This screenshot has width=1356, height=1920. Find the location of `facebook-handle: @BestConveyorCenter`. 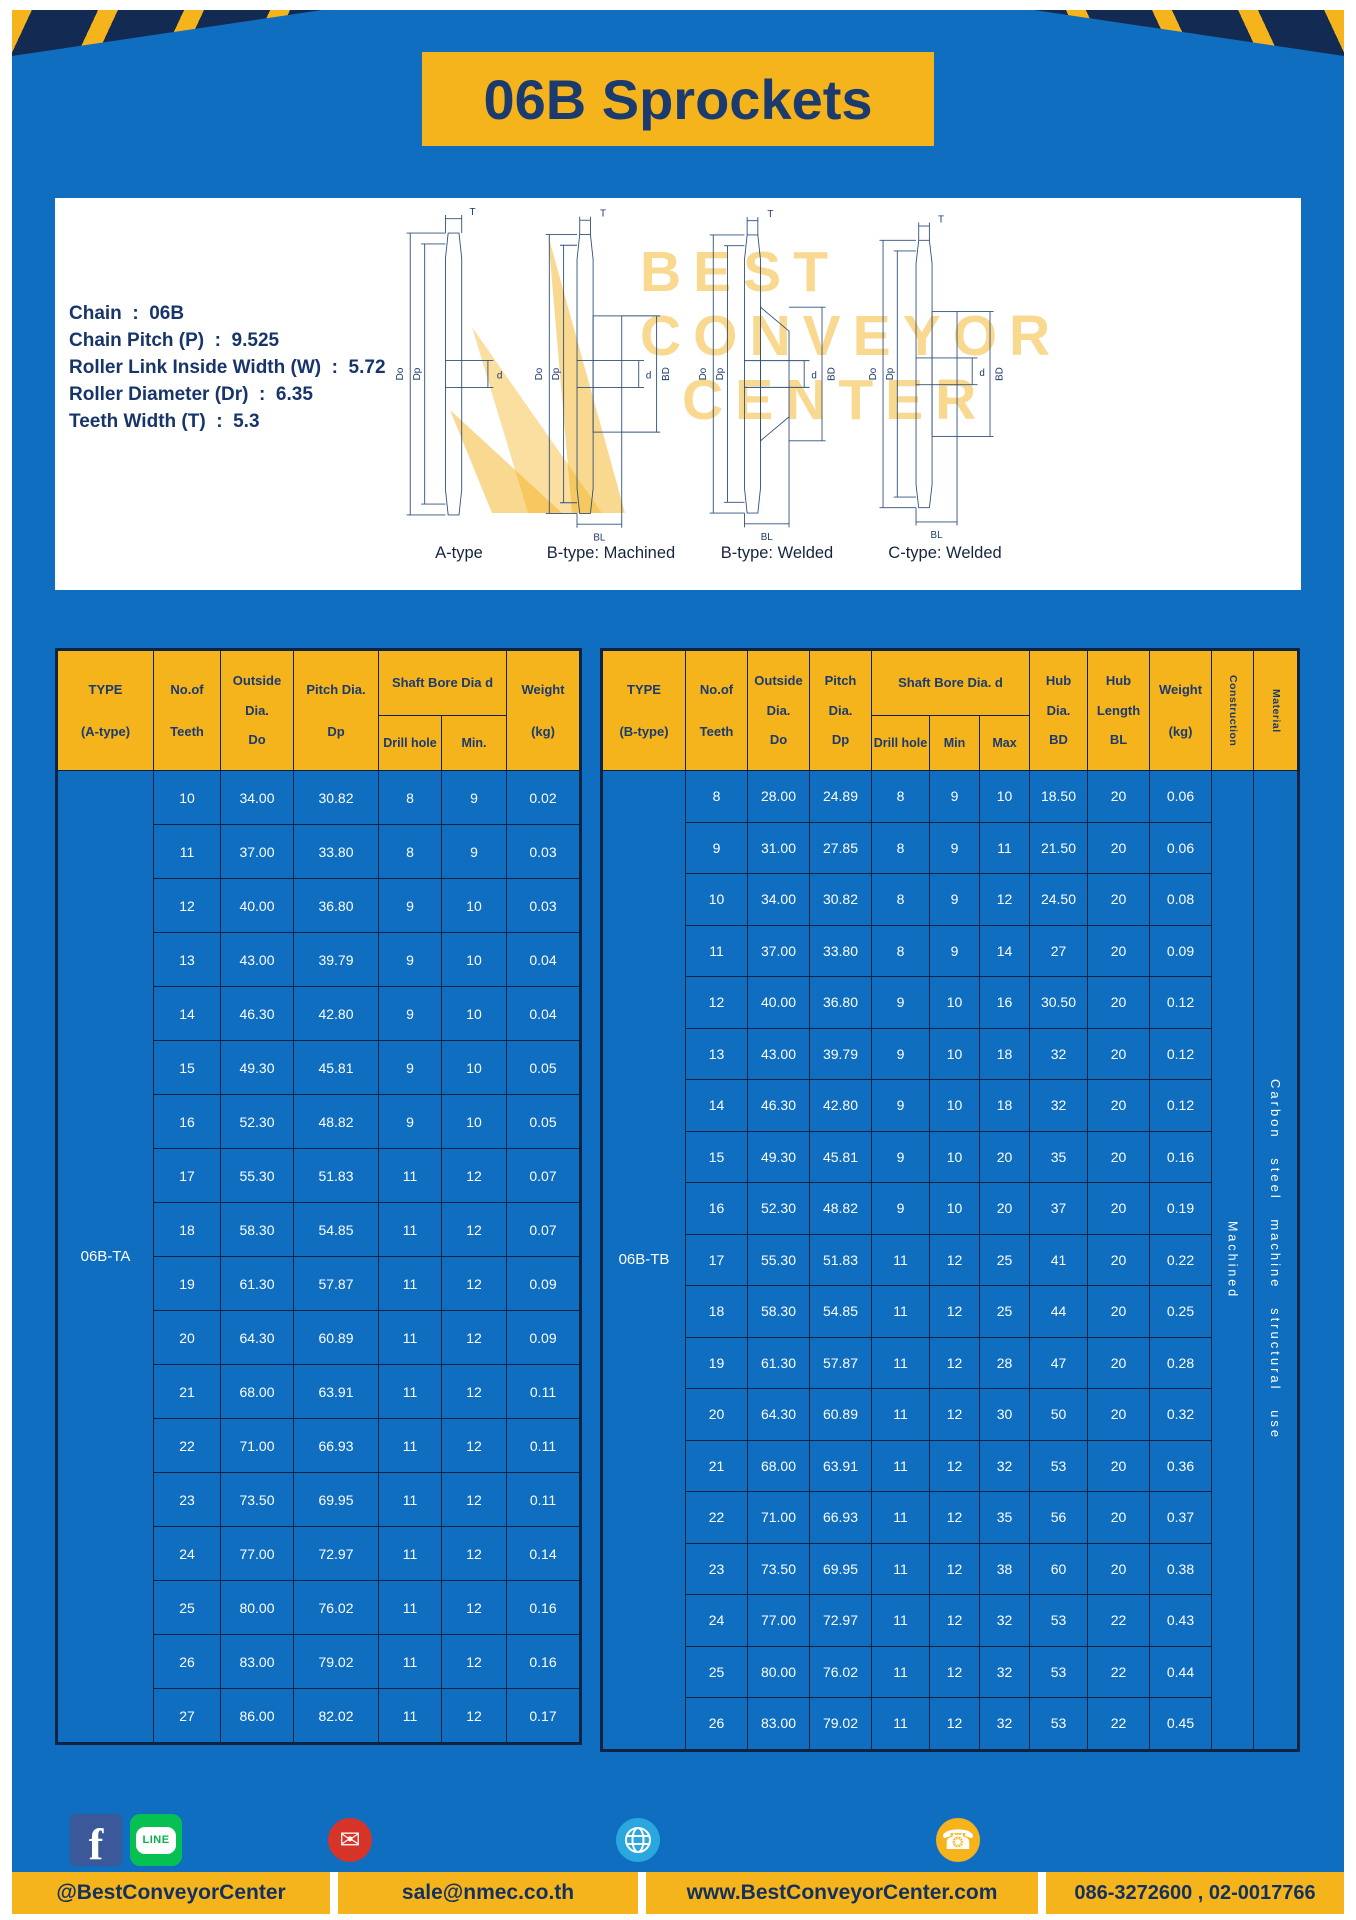

facebook-handle: @BestConveyorCenter is located at coordinates (171, 1893).